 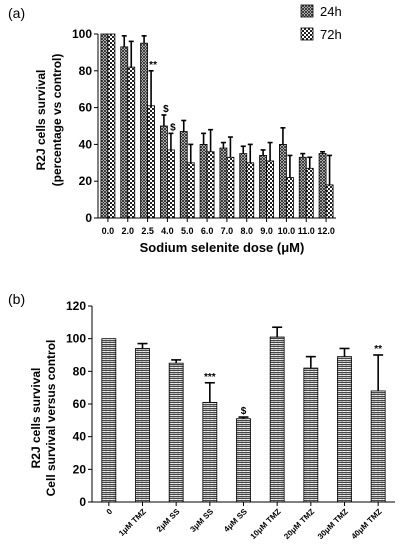 What do you see at coordinates (227, 231) in the screenshot?
I see `panel-a-x-tick-label: 7.0` at bounding box center [227, 231].